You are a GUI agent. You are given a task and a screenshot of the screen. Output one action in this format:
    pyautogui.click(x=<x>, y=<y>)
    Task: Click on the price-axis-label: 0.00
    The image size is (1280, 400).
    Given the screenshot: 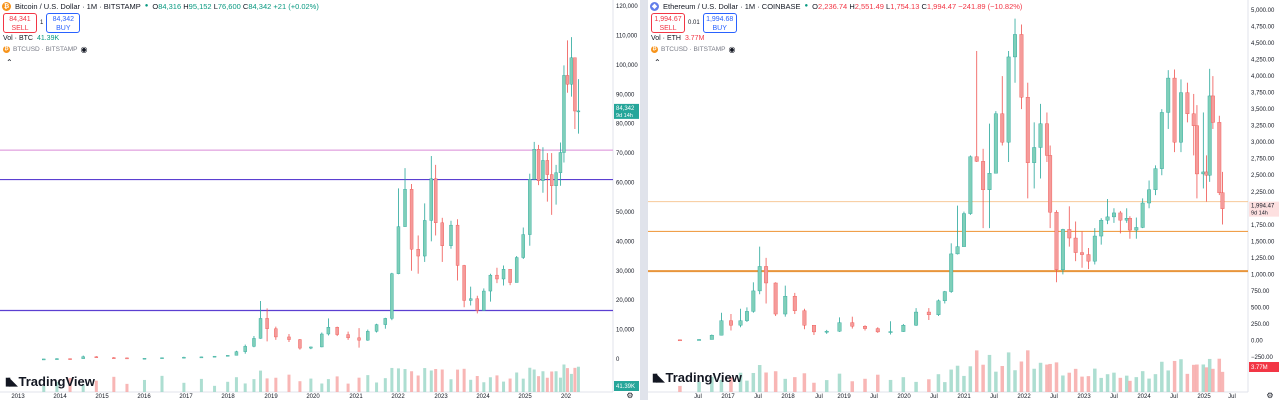 What is the action you would take?
    pyautogui.click(x=1257, y=341)
    